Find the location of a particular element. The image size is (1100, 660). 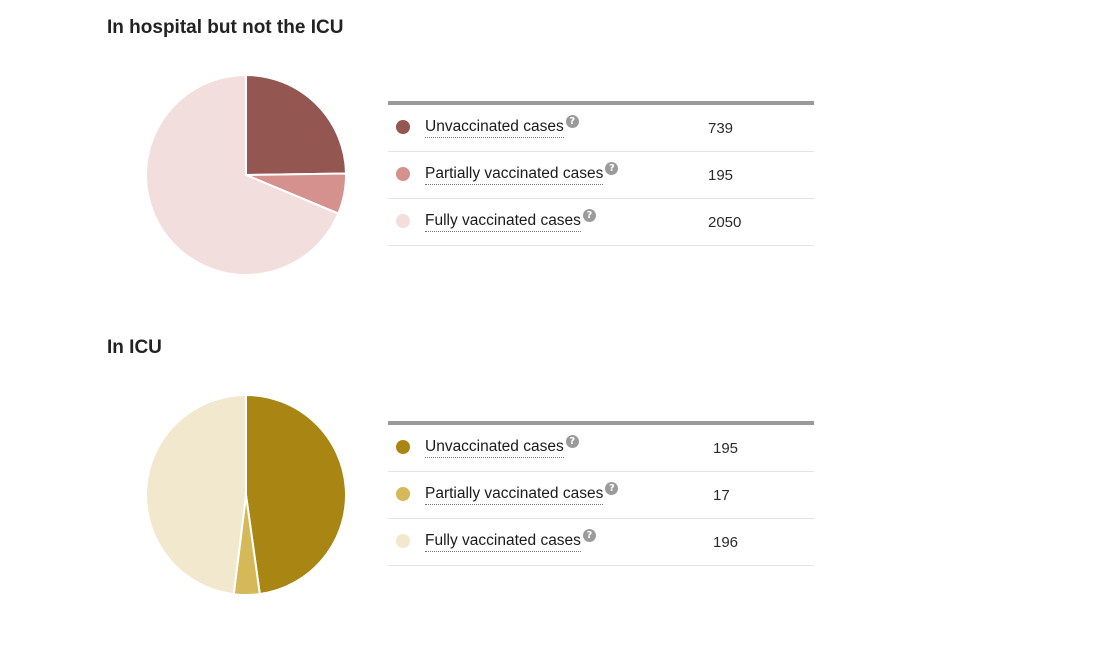

table-row: Partially vaccinated cases? 195 is located at coordinates (601, 175).